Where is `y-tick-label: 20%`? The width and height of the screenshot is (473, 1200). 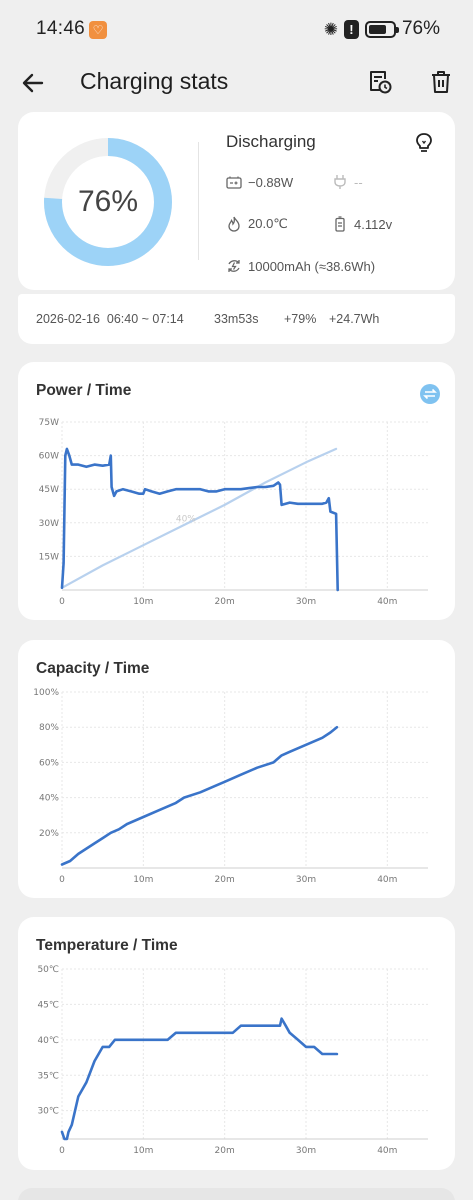
y-tick-label: 20% is located at coordinates (49, 834).